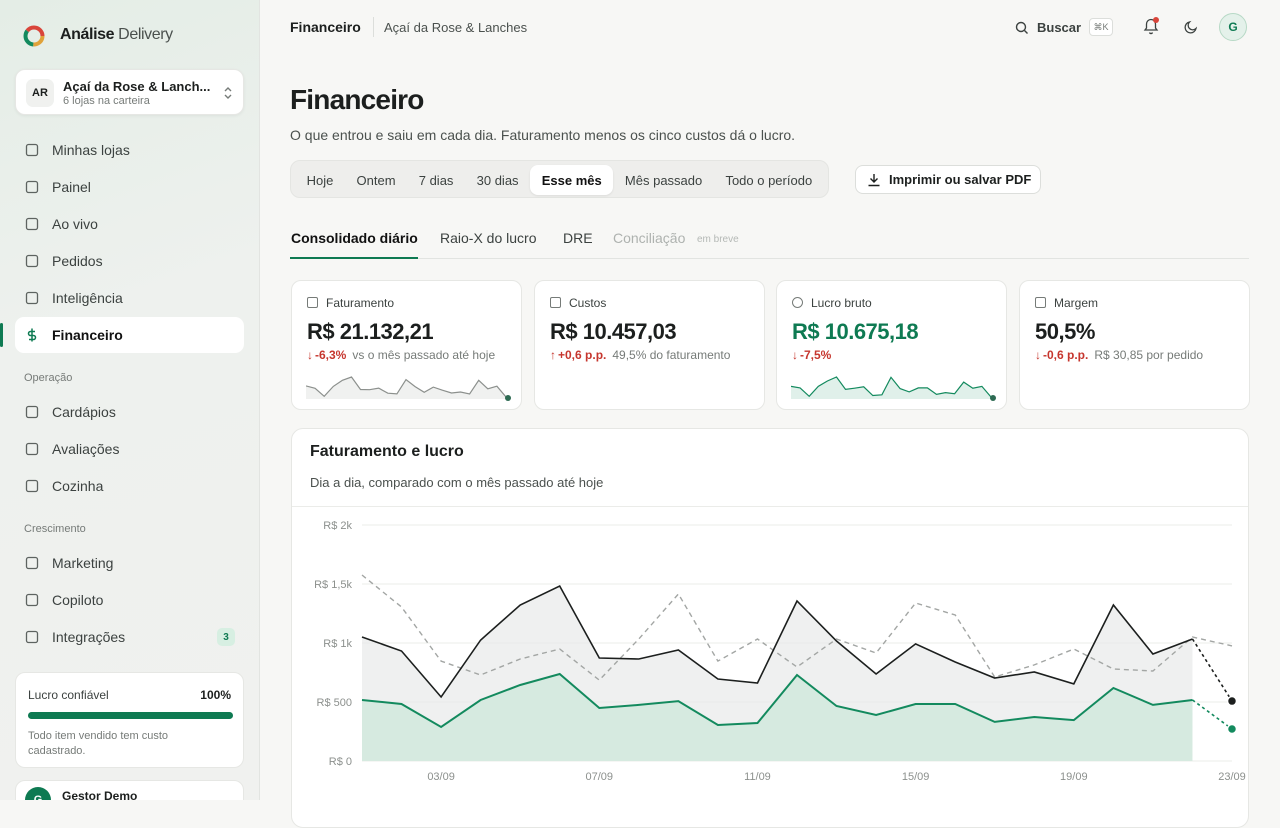 The width and height of the screenshot is (1280, 828). Describe the element at coordinates (1191, 27) in the screenshot. I see `theme-toggle` at that location.